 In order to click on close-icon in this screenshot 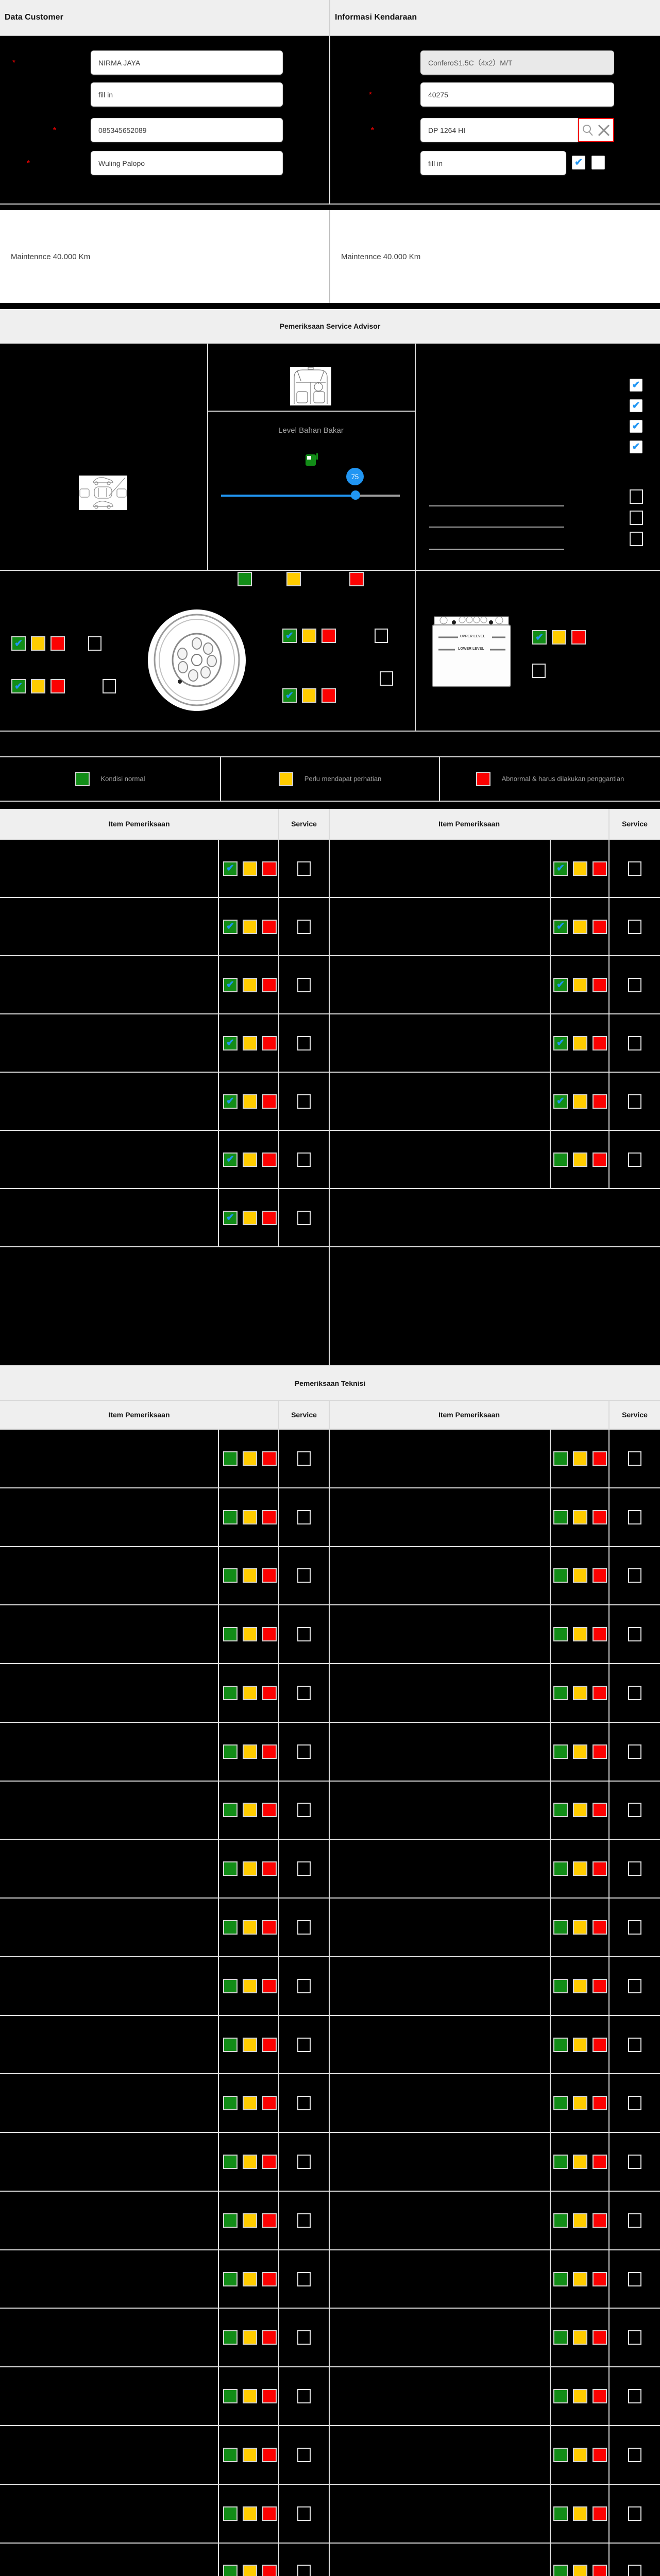, I will do `click(604, 130)`.